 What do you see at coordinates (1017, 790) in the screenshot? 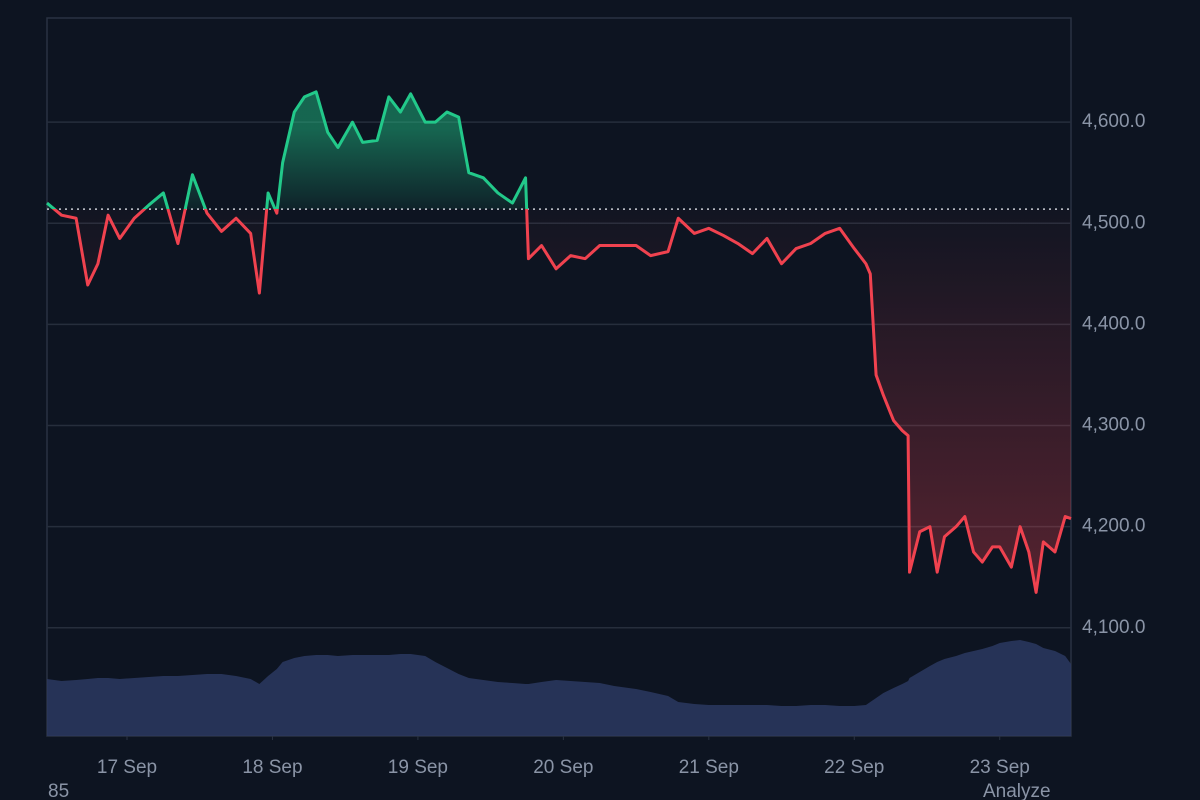
I see `footer-right: Analyze` at bounding box center [1017, 790].